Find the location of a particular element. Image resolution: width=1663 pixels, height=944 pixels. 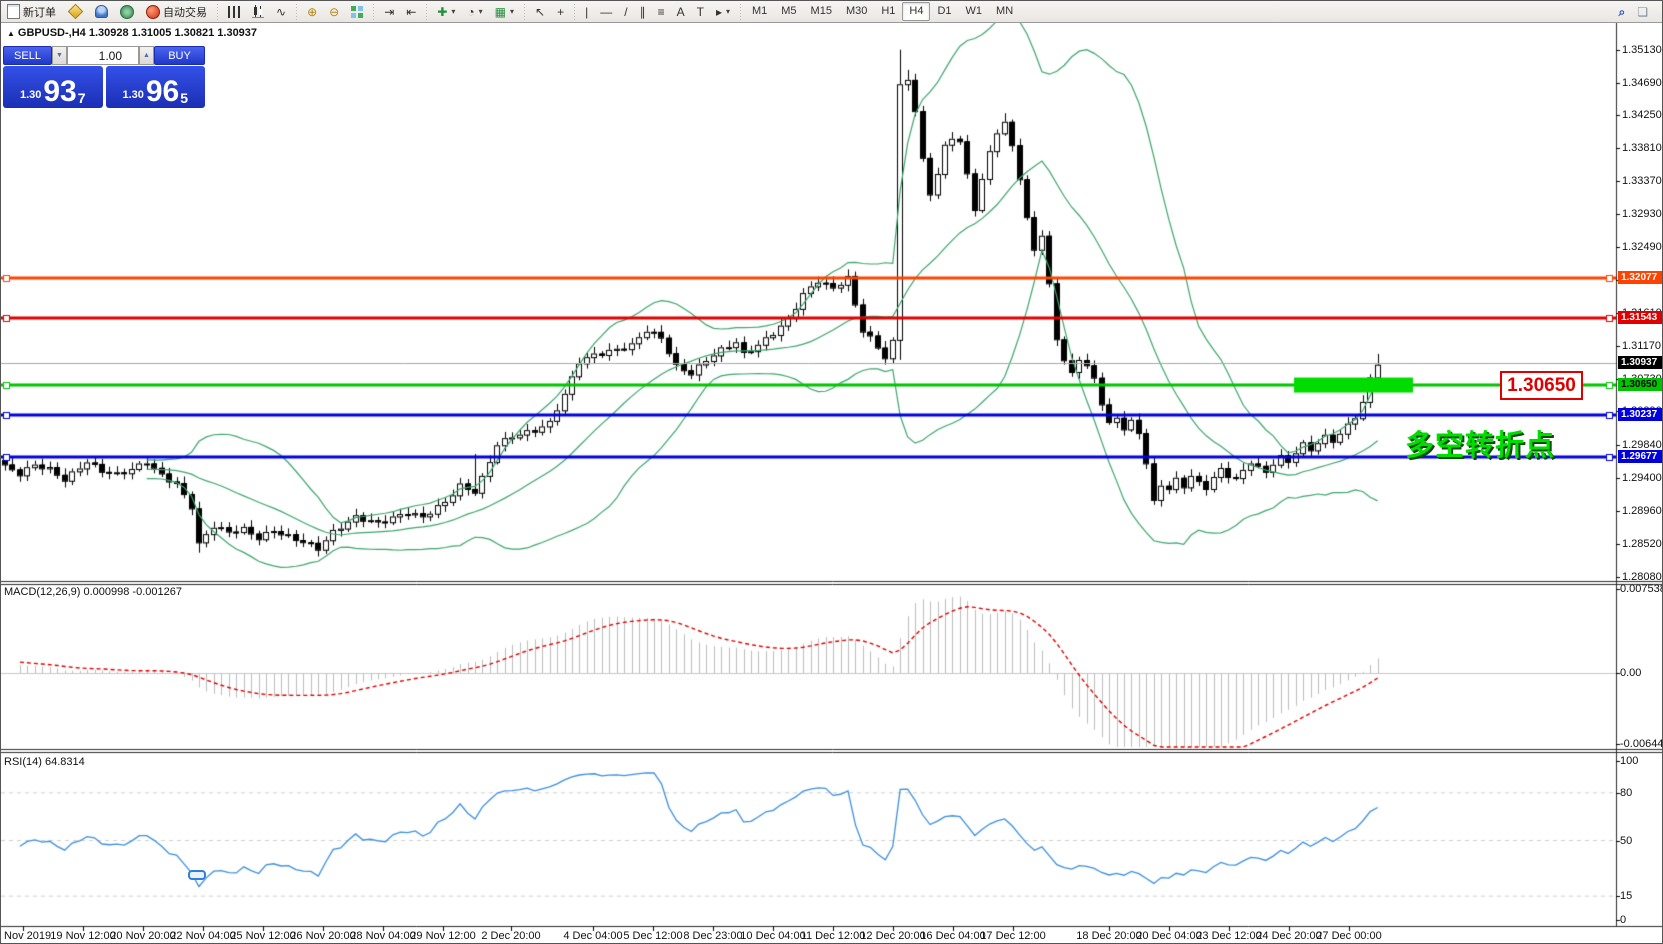

timeframe-button-h1: H1 is located at coordinates (888, 11).